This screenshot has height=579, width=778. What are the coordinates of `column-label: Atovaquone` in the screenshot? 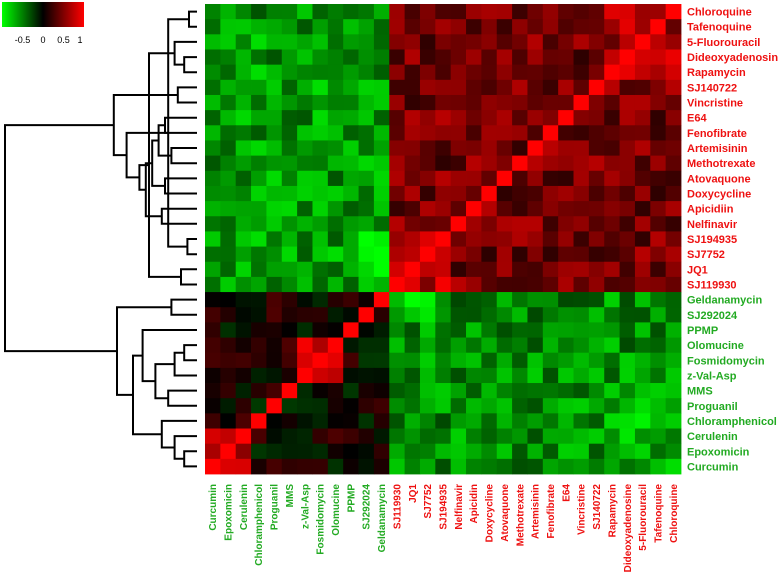 It's located at (505, 513).